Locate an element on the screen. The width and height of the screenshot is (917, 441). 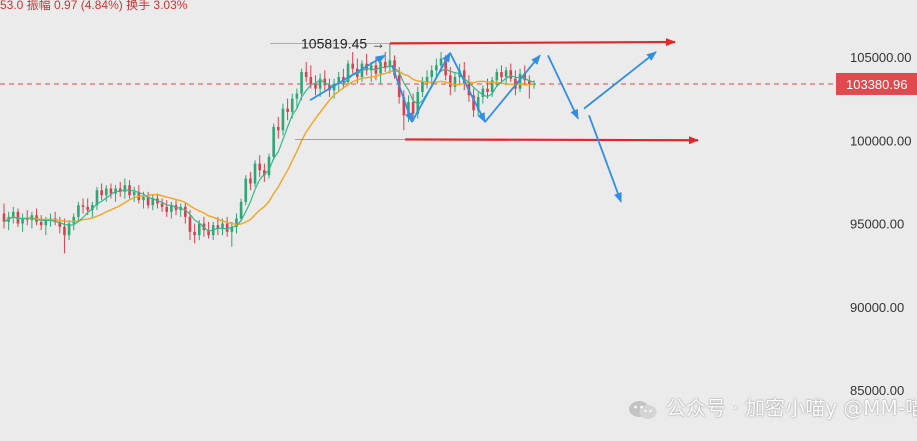
y-tick-label: 95000.00 is located at coordinates (877, 224).